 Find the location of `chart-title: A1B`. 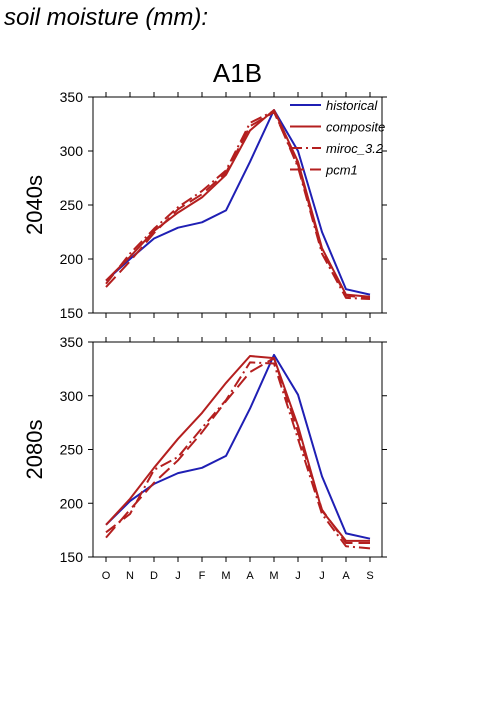

chart-title: A1B is located at coordinates (237, 73).